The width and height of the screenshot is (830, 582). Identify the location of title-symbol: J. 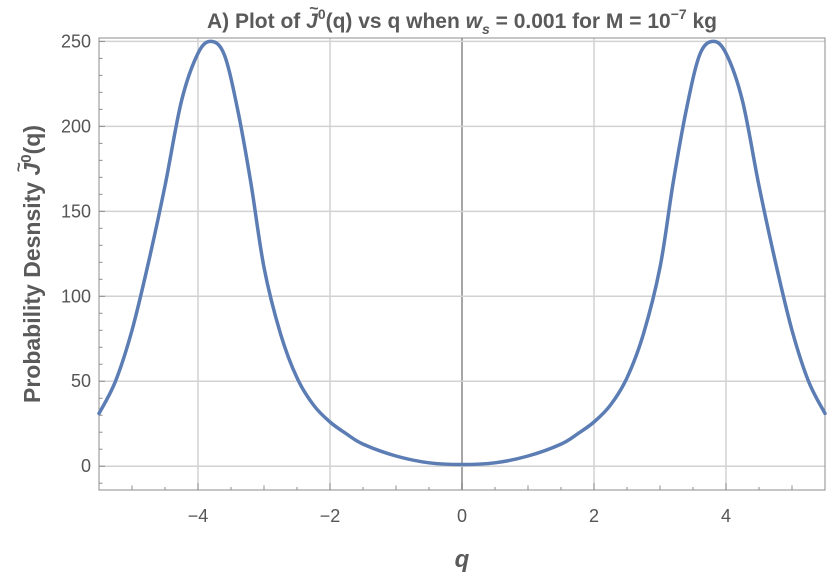
(312, 21).